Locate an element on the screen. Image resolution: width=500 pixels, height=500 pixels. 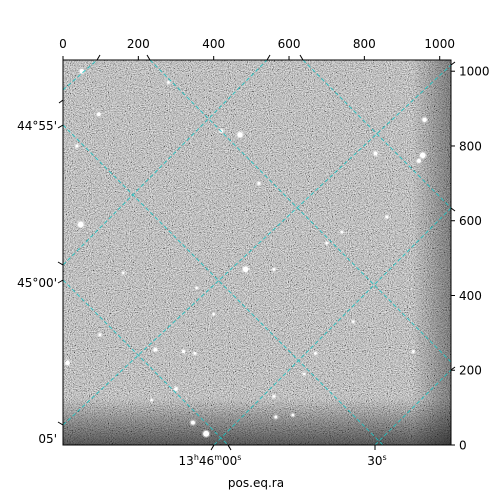
x-pixel-tick-label: 600 is located at coordinates (289, 44).